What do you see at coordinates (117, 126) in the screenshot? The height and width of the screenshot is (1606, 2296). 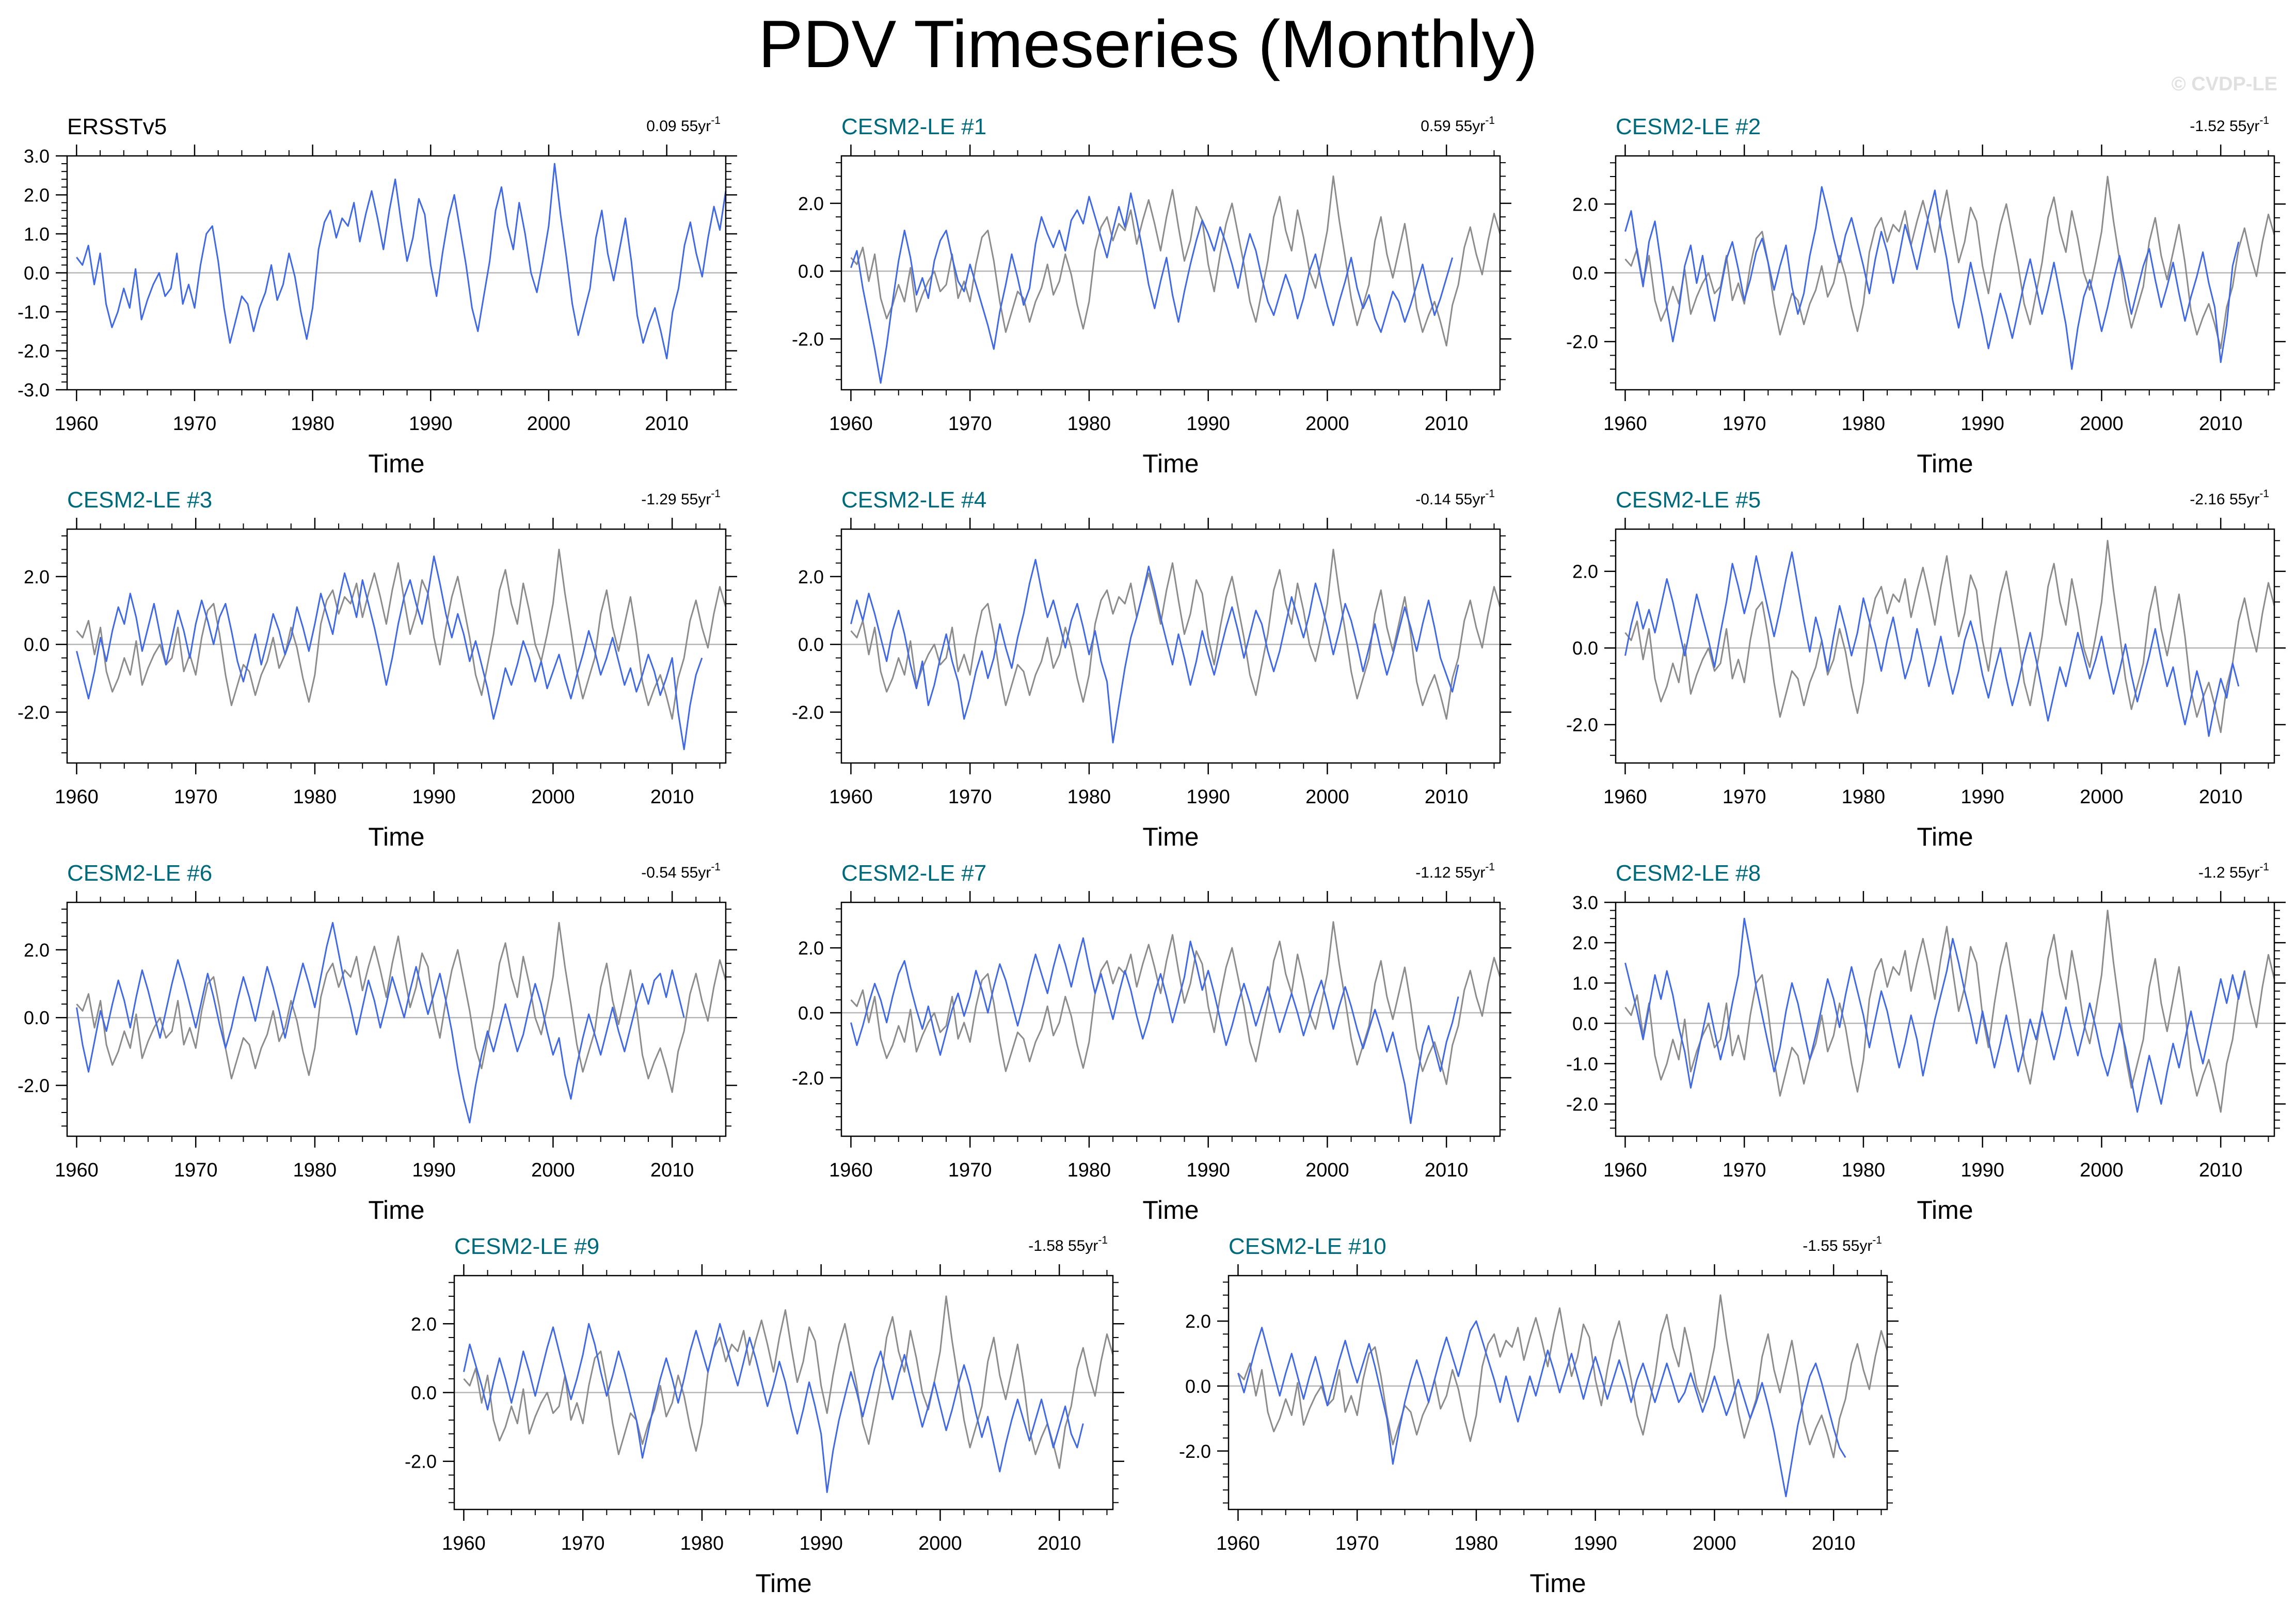 I see `panel-title: ERSSTv5` at bounding box center [117, 126].